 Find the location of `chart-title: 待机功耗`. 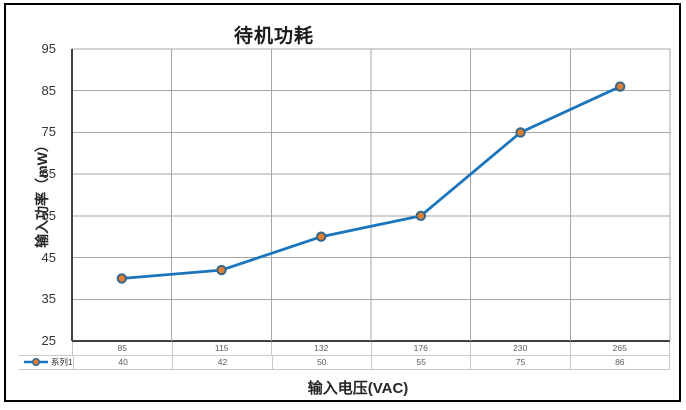

chart-title: 待机功耗 is located at coordinates (273, 36).